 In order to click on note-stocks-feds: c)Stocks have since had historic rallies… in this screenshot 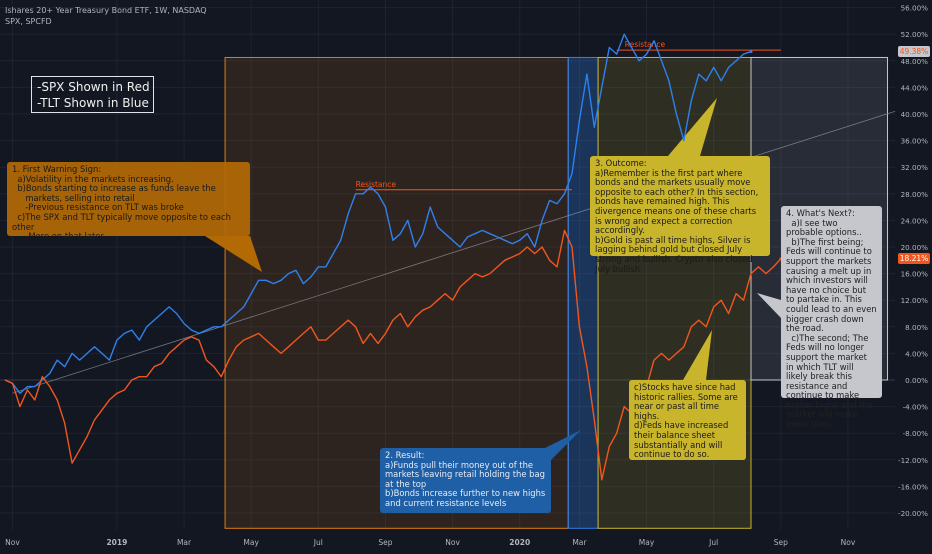, I will do `click(687, 420)`.